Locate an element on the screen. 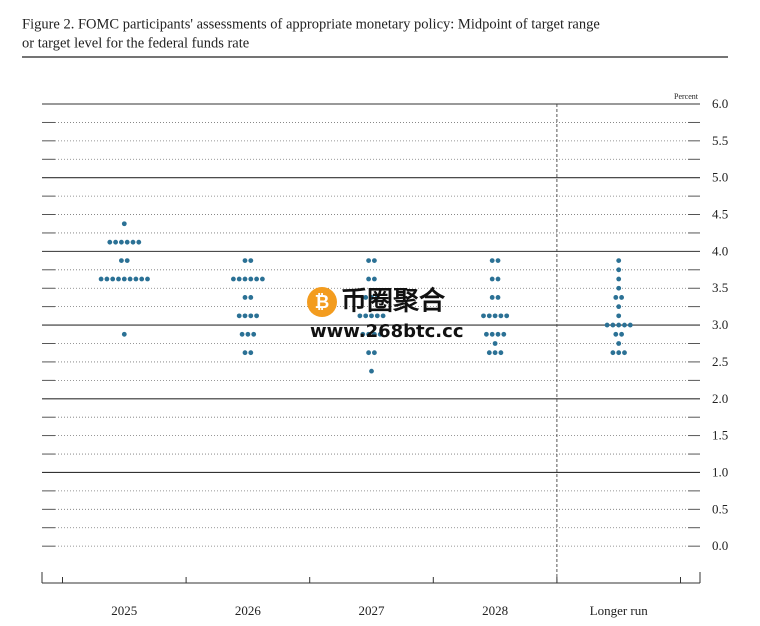 This screenshot has height=626, width=760. y-tick-label: 6.0 is located at coordinates (720, 103).